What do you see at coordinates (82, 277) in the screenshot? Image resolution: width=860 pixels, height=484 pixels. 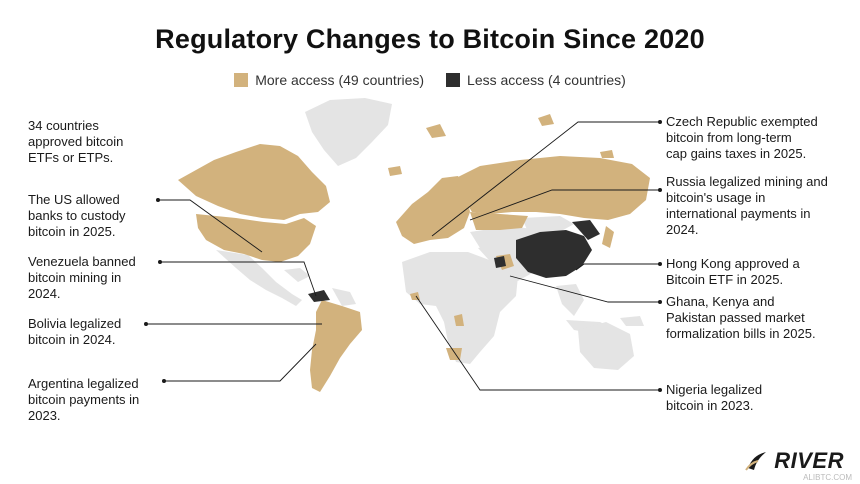 I see `annotation-venezuela: Venezuela banned bitcoin mining in 2024.` at bounding box center [82, 277].